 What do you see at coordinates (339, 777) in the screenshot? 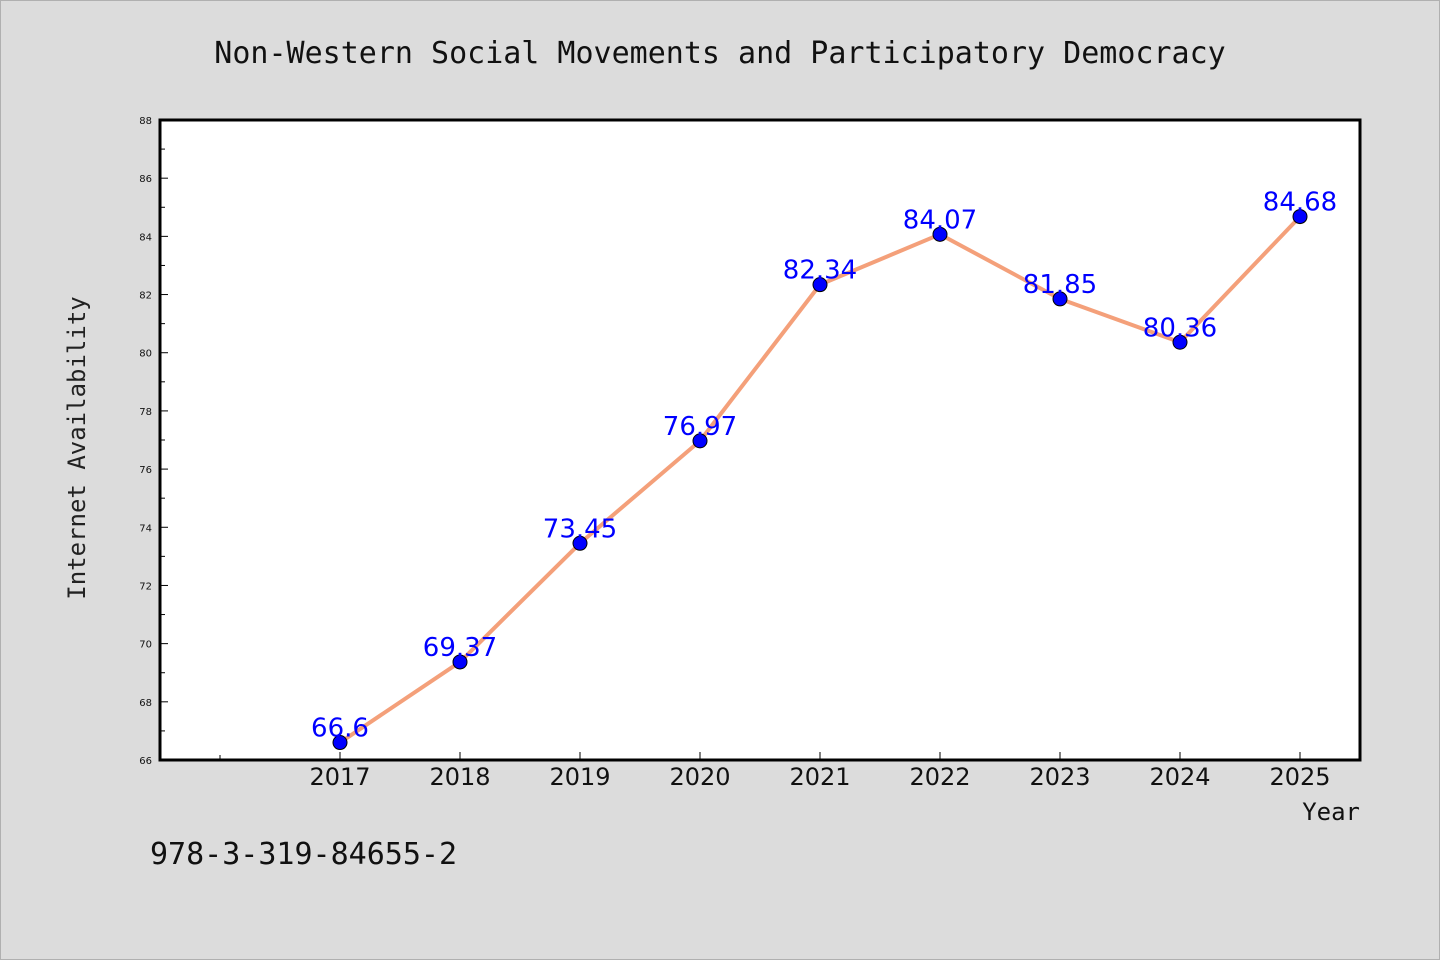
I see `x-tick-label: 2017` at bounding box center [339, 777].